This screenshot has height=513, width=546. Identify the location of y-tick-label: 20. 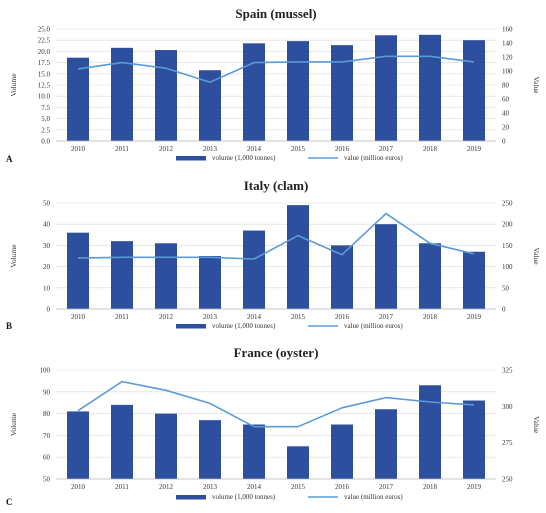
(47, 267).